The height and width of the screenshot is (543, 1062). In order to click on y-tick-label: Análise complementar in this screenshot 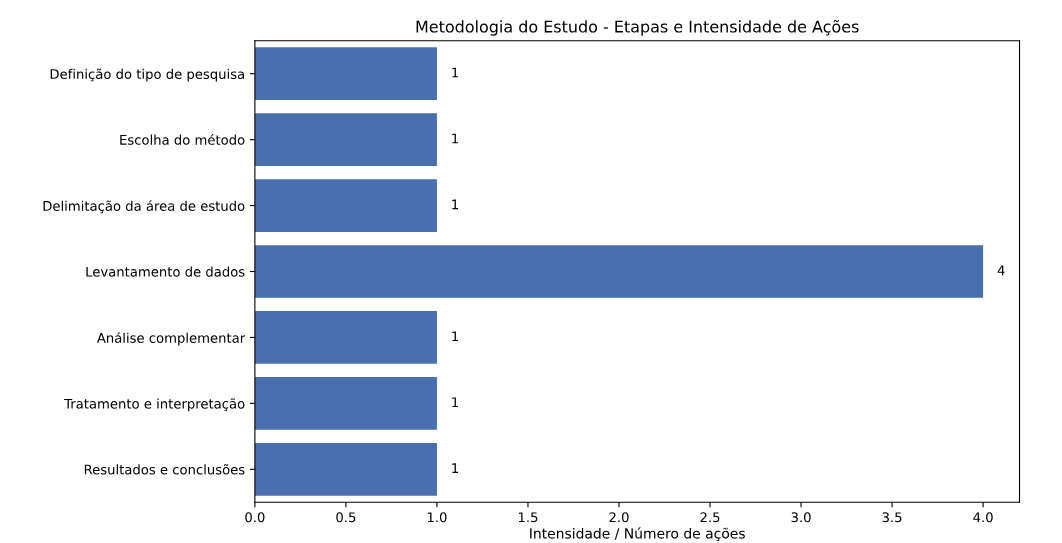, I will do `click(171, 339)`.